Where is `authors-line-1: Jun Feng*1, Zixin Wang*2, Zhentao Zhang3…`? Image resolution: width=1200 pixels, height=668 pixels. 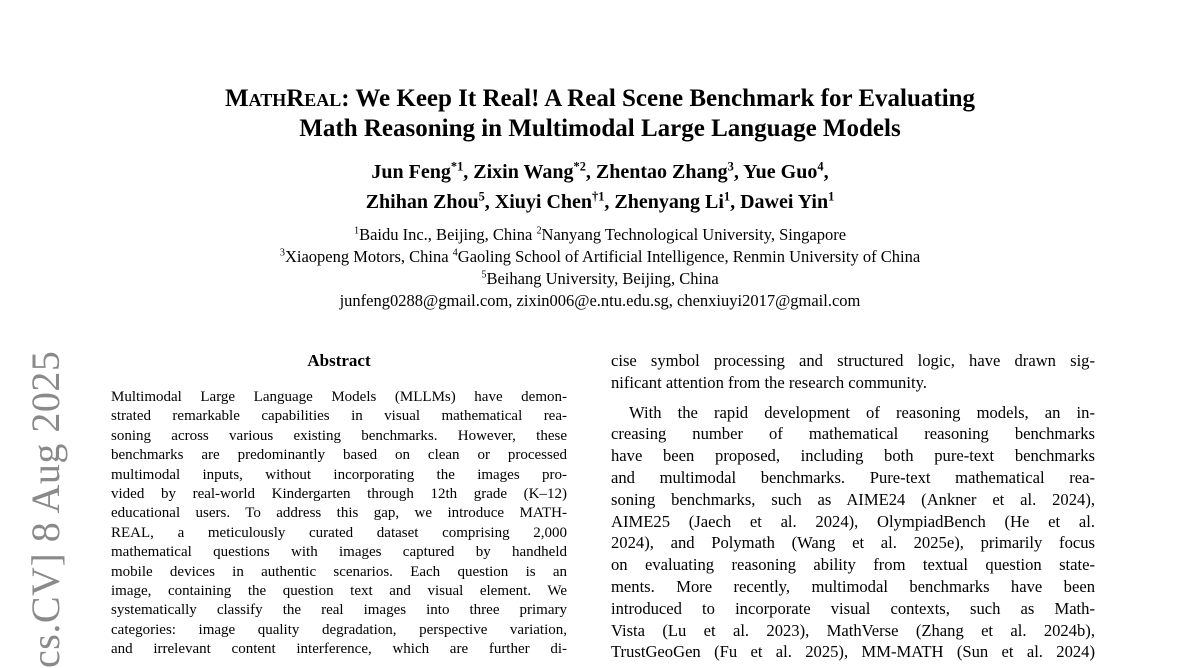 authors-line-1: Jun Feng*1, Zixin Wang*2, Zhentao Zhang3… is located at coordinates (600, 172).